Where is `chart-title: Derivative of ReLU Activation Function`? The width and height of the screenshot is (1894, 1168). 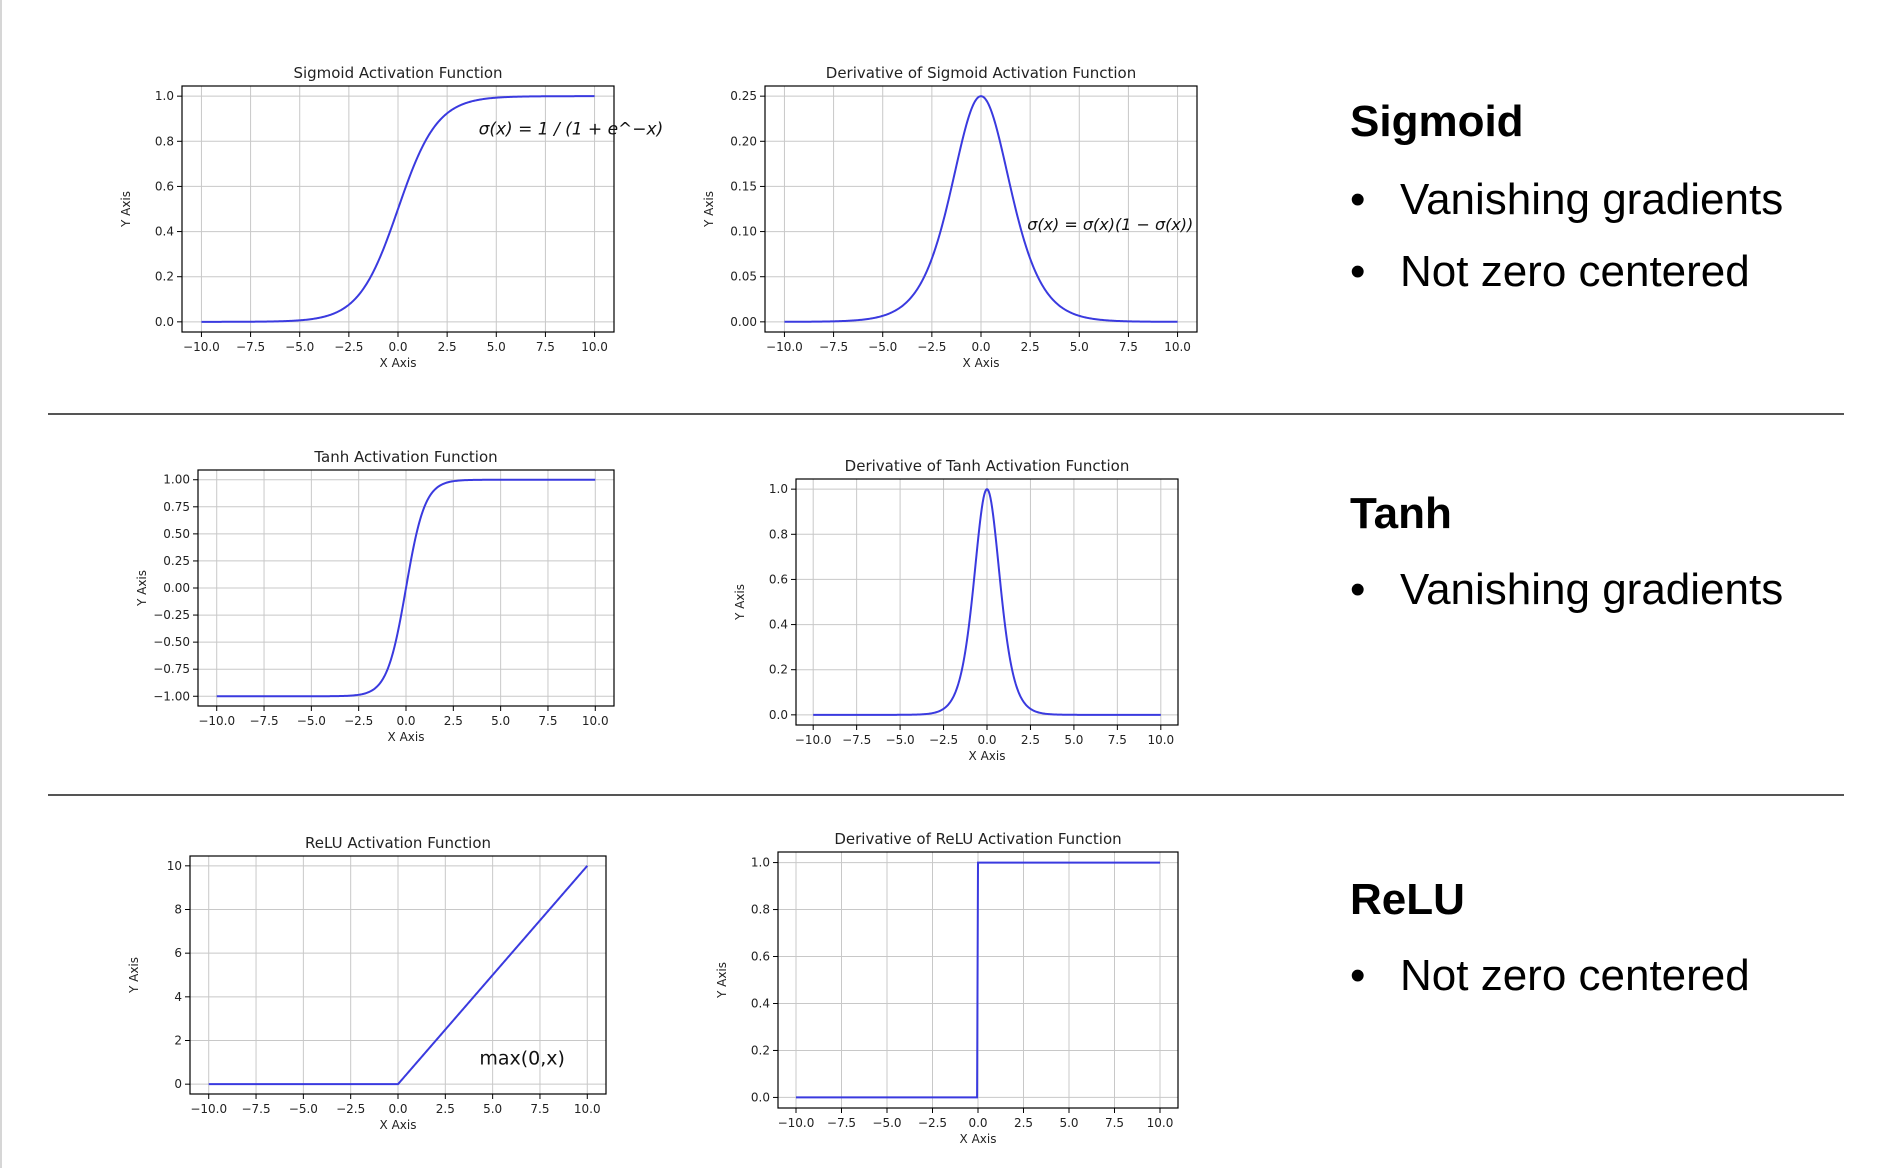 chart-title: Derivative of ReLU Activation Function is located at coordinates (977, 839).